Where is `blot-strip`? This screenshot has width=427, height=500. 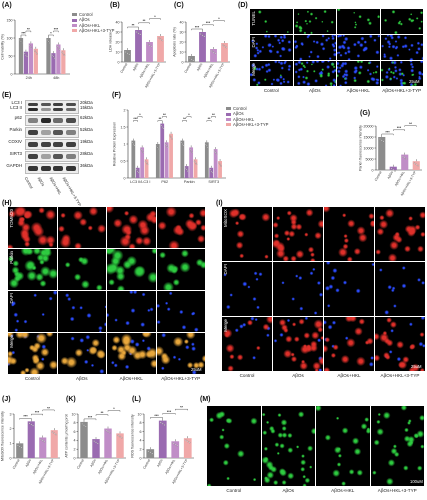
blot-strip is located at coordinates (52, 107).